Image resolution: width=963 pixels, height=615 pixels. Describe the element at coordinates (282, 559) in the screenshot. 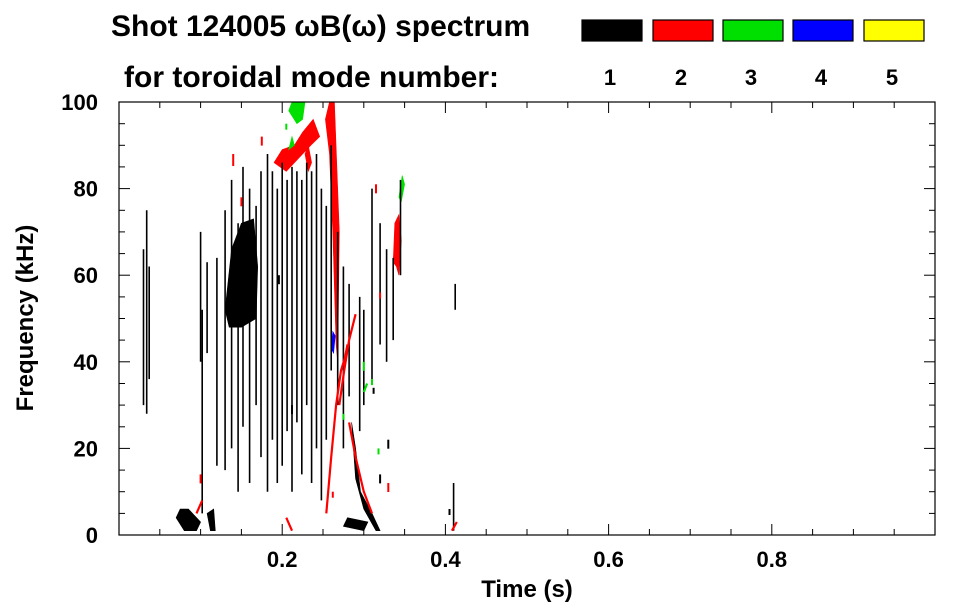

I see `x-tick-label: 0.2` at that location.